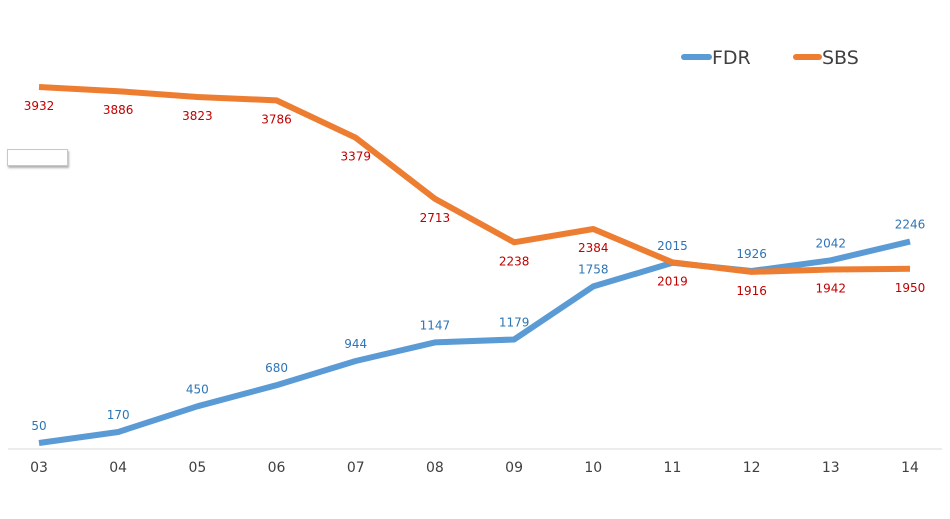 Image resolution: width=950 pixels, height=519 pixels. I want to click on x-tick-label-10: 10, so click(593, 468).